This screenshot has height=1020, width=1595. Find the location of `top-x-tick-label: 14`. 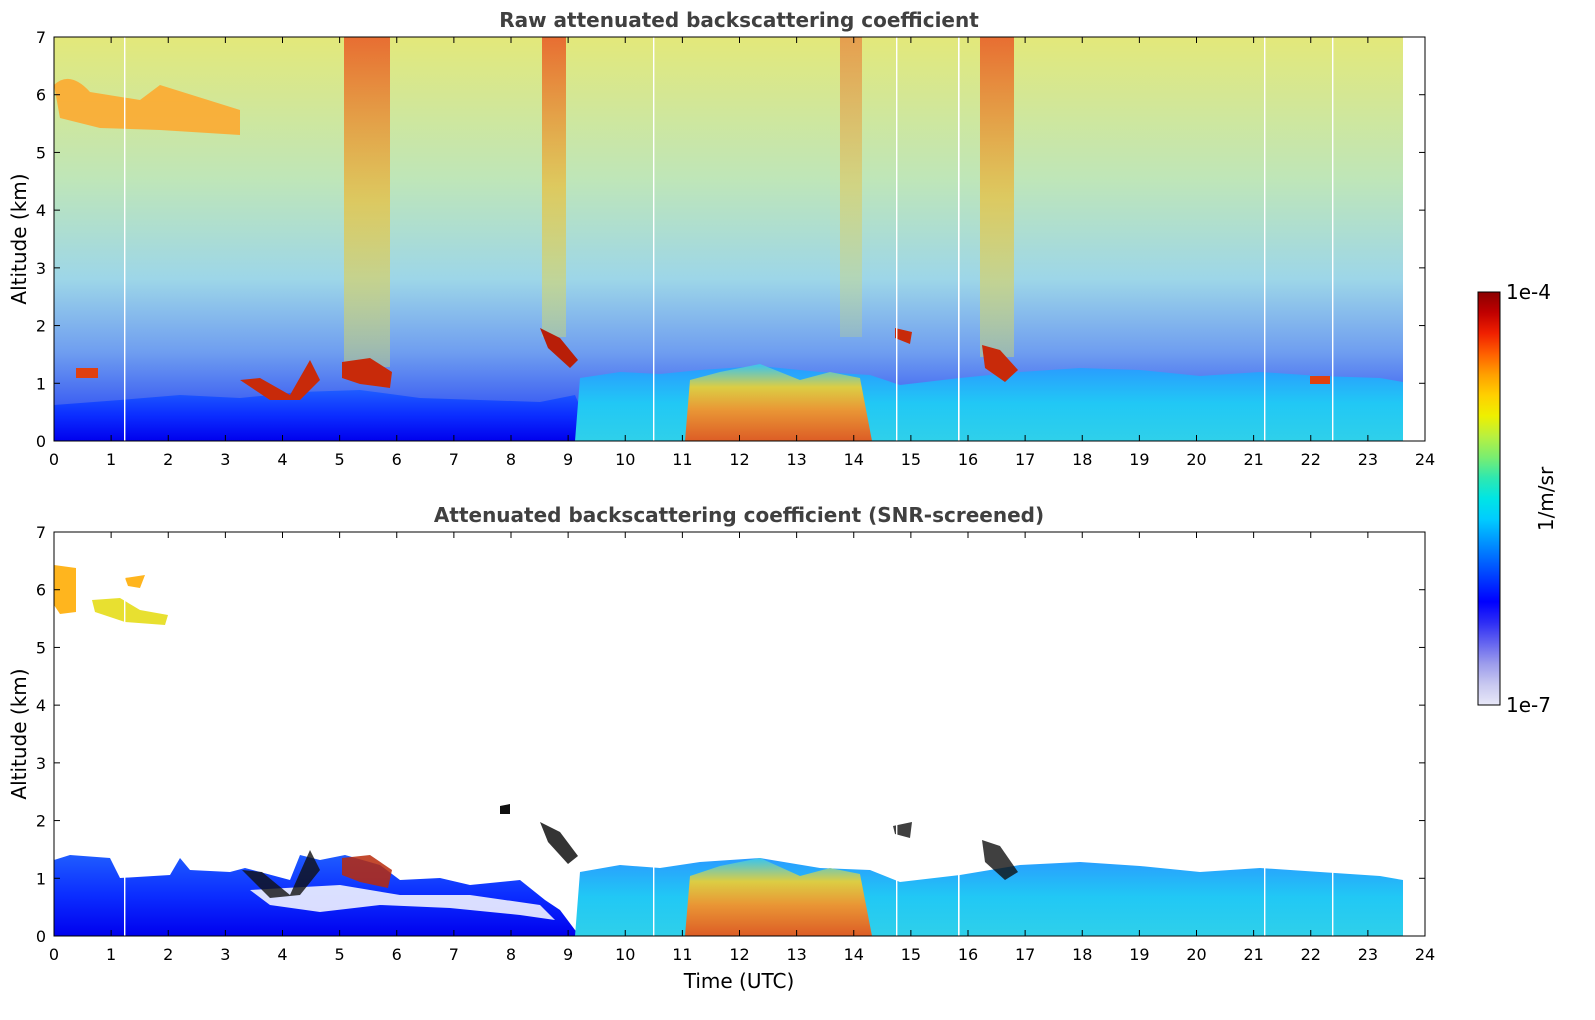

top-x-tick-label: 14 is located at coordinates (854, 459).